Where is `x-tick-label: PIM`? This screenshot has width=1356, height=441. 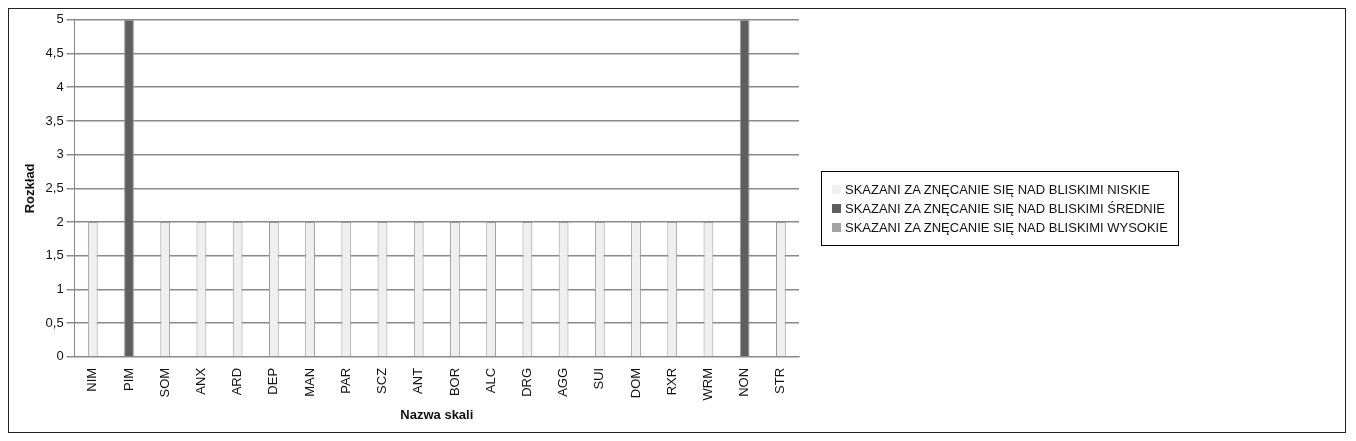
x-tick-label: PIM is located at coordinates (128, 379).